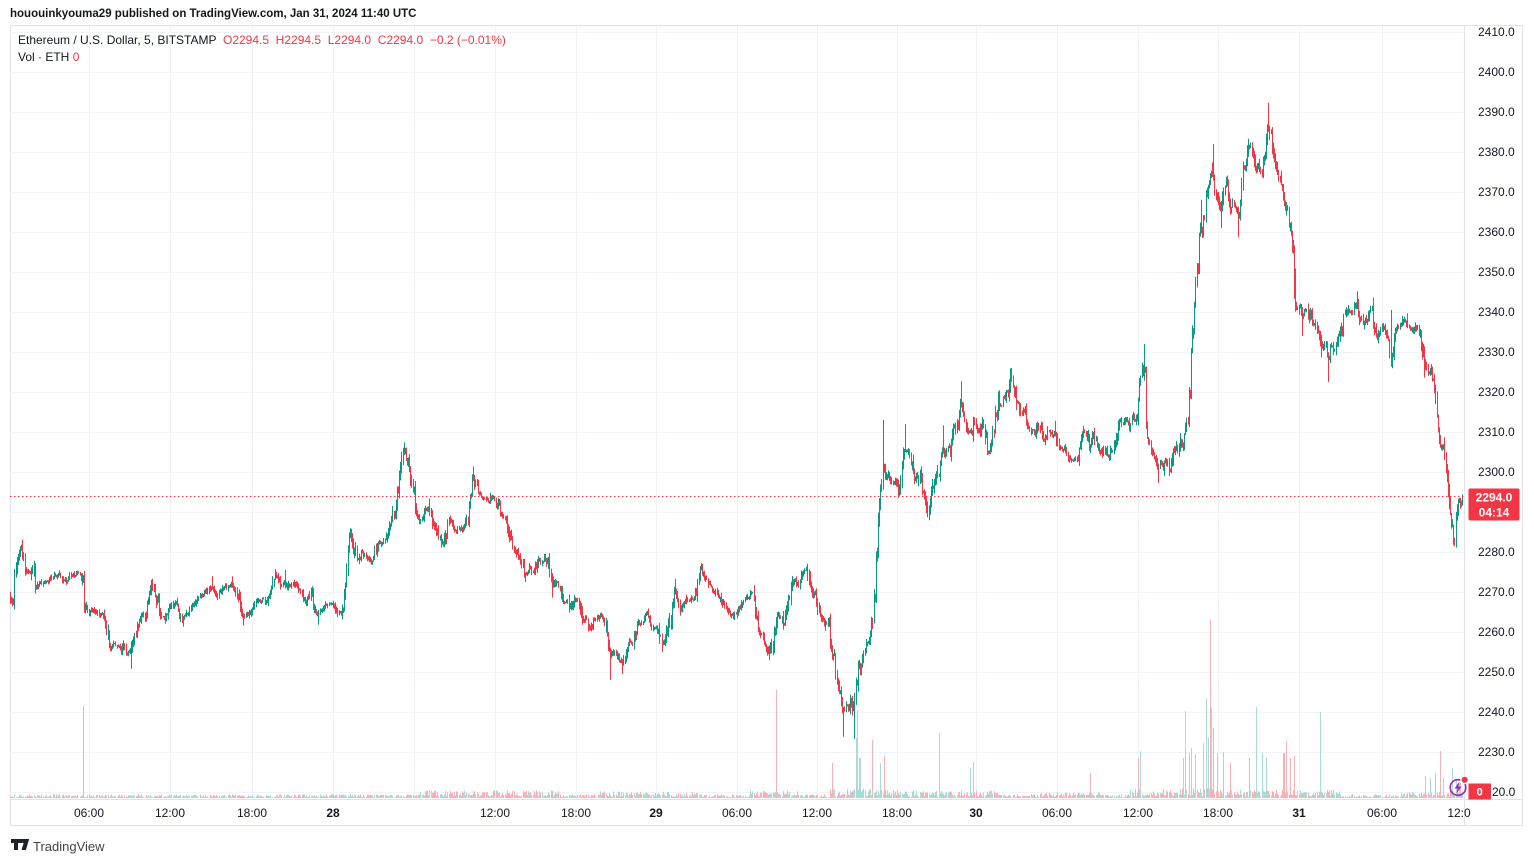  I want to click on svg-text: 2360.0, so click(1496, 232).